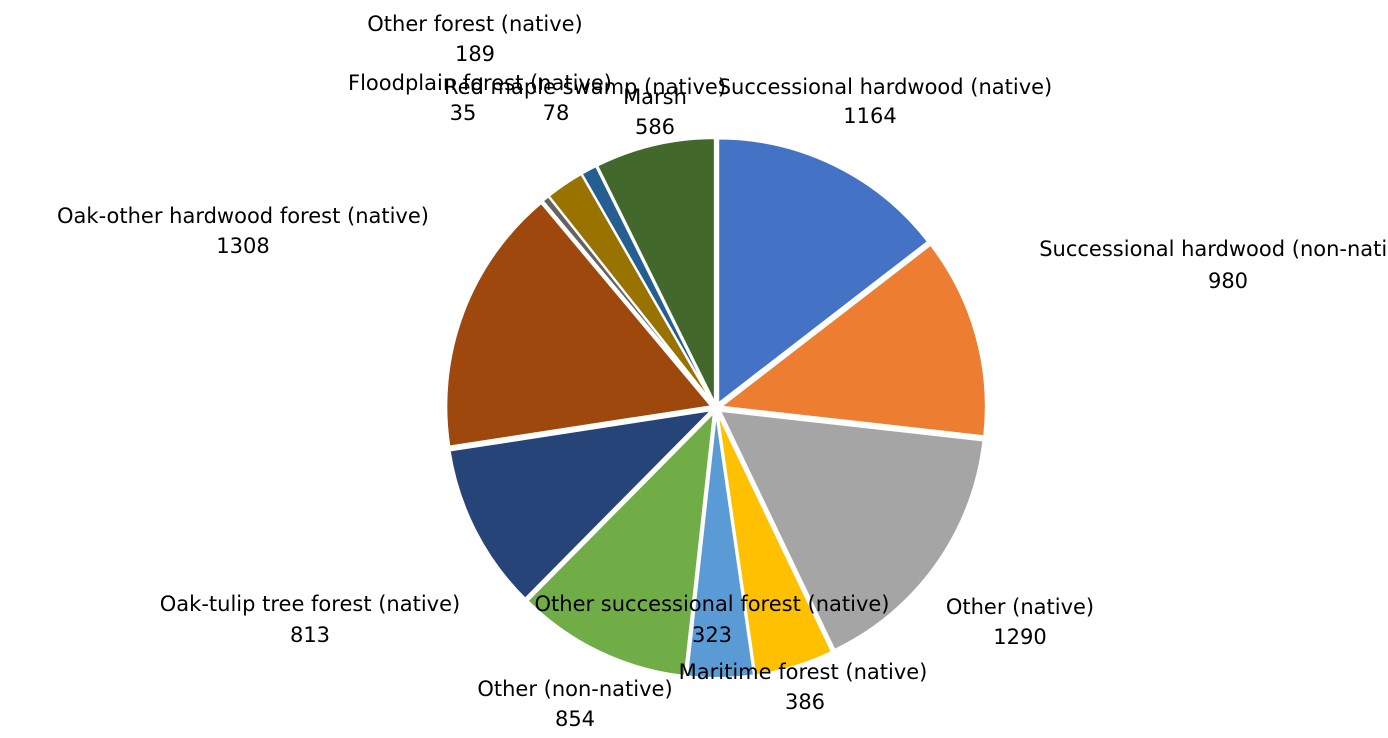 The height and width of the screenshot is (738, 1388). I want to click on slice-label: Other forest (native), so click(474, 24).